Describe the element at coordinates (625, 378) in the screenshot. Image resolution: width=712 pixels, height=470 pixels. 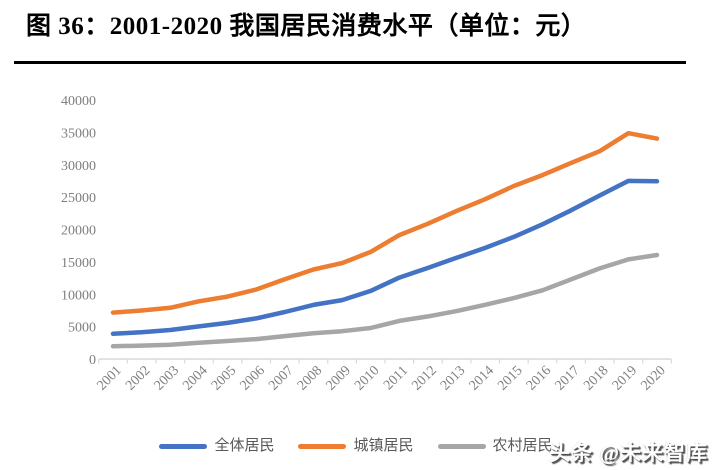
I see `x-axis-tick-label: 2019` at that location.